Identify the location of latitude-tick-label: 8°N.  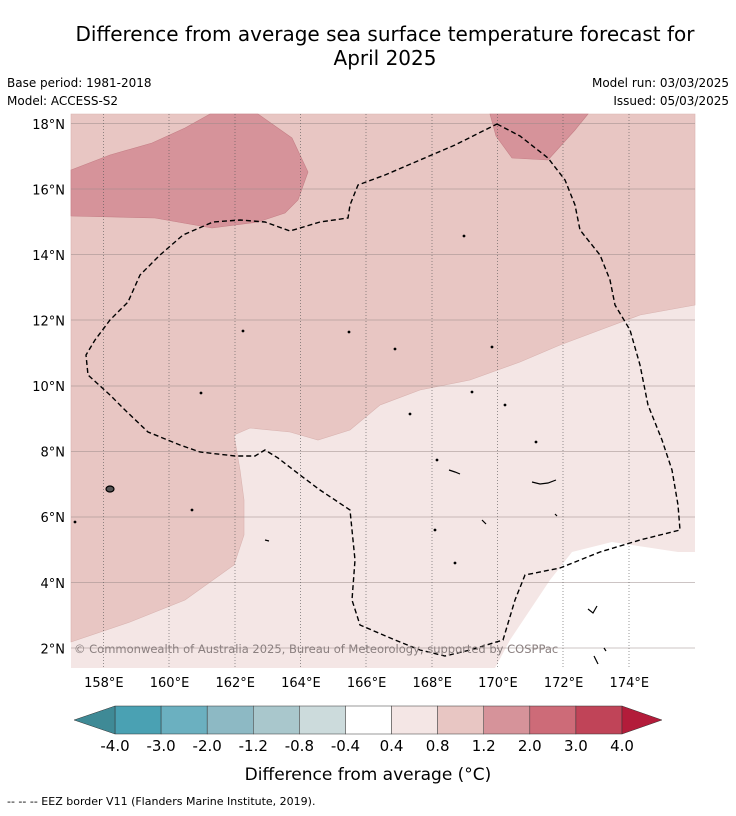
(53, 453).